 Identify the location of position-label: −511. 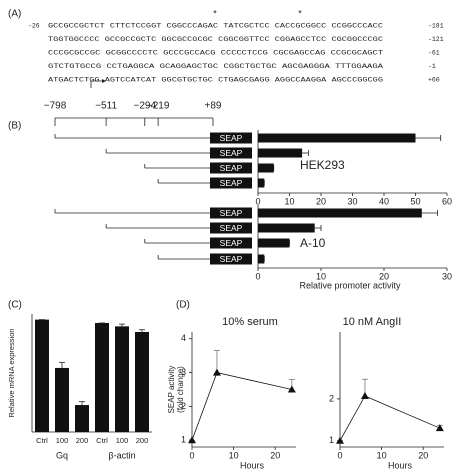
(106, 106).